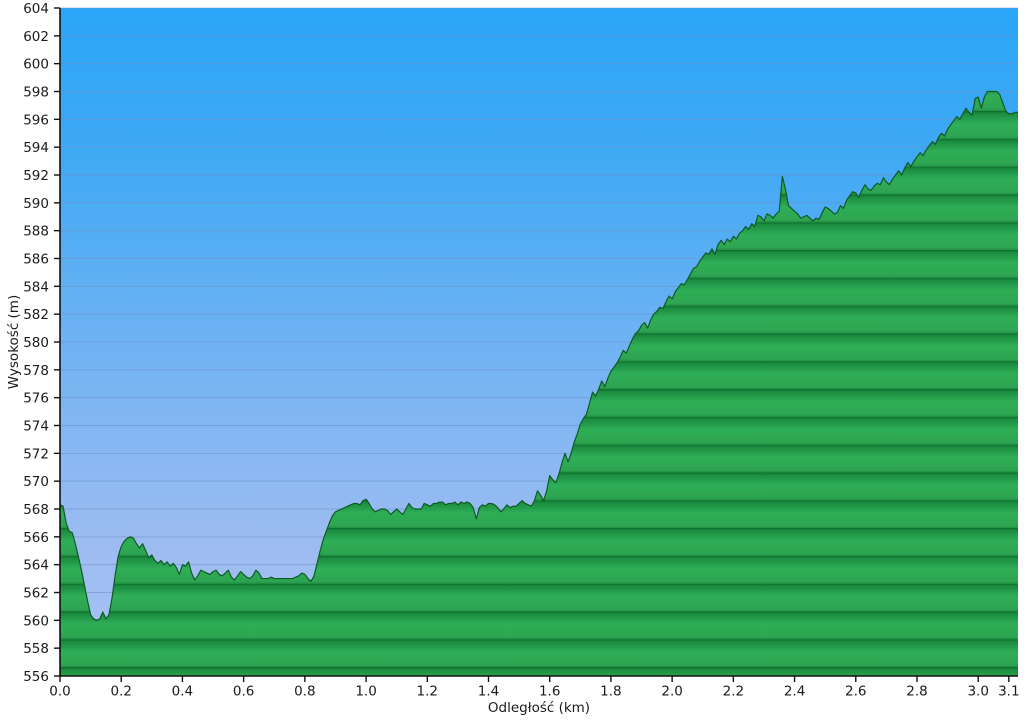  What do you see at coordinates (916, 692) in the screenshot?
I see `x-tick-label: 2.8` at bounding box center [916, 692].